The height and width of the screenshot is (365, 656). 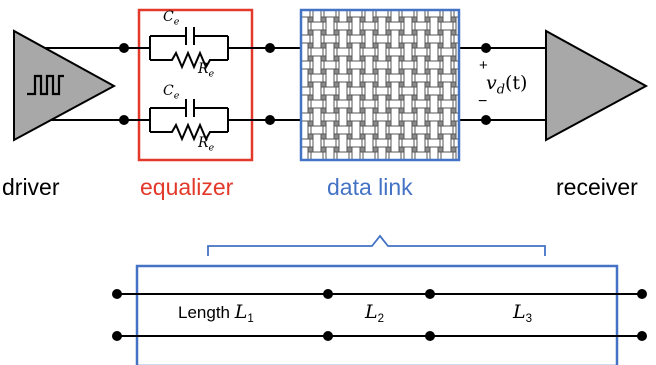 I want to click on square-wave-icon, so click(x=45, y=85).